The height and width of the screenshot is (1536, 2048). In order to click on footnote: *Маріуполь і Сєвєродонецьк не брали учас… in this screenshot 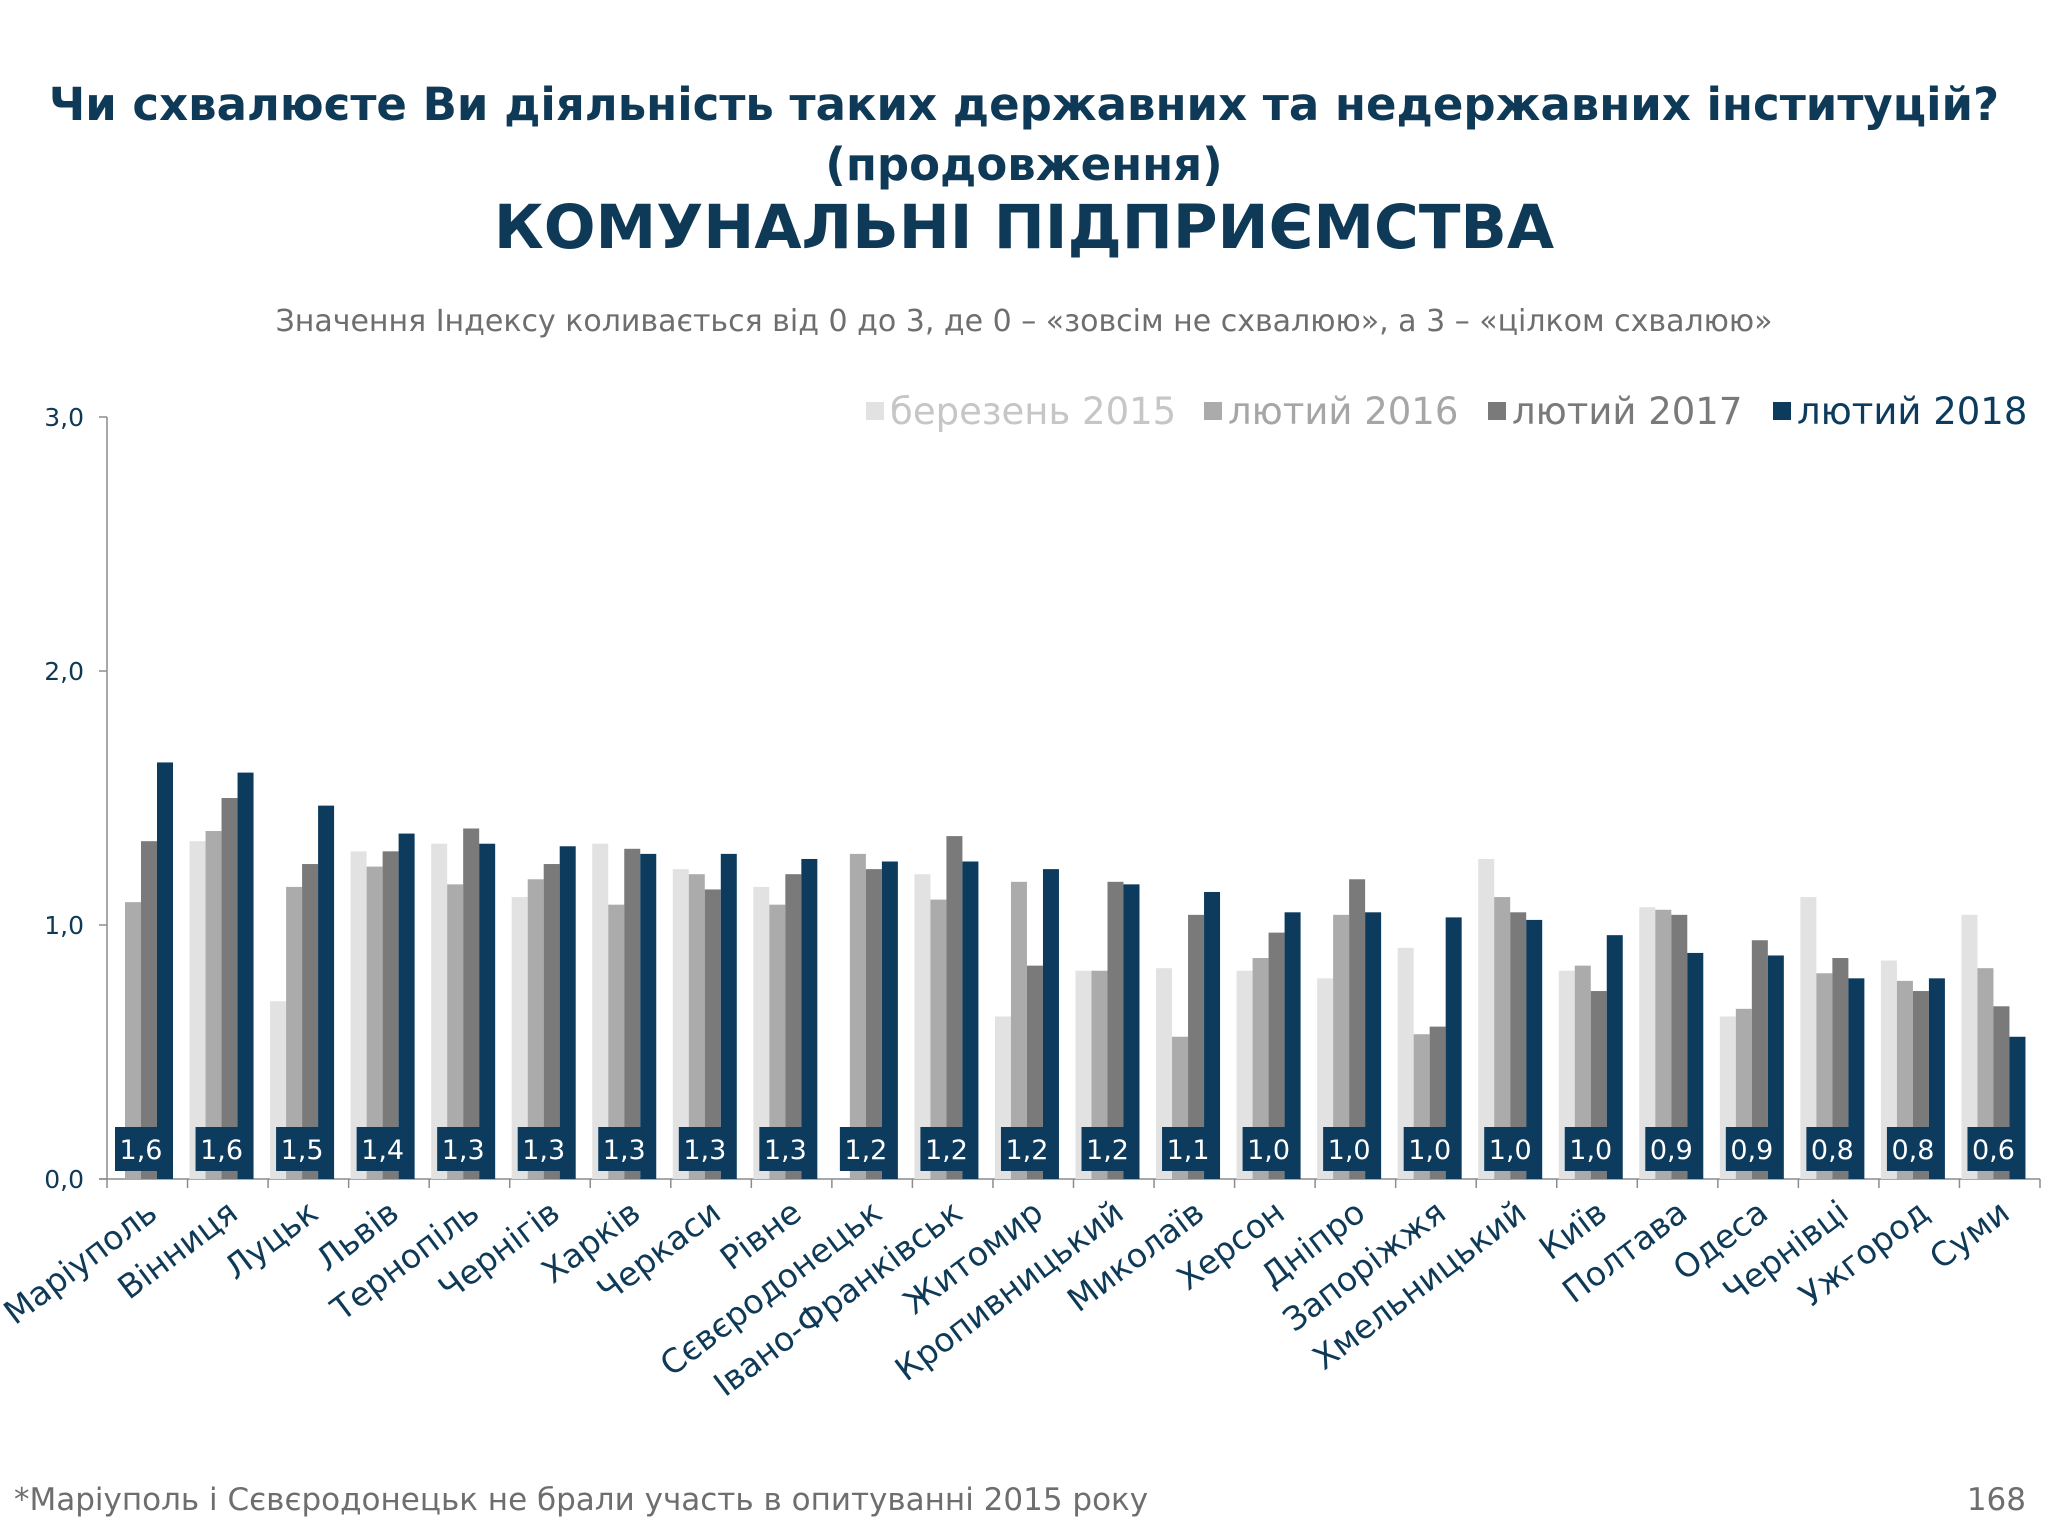, I will do `click(581, 1500)`.